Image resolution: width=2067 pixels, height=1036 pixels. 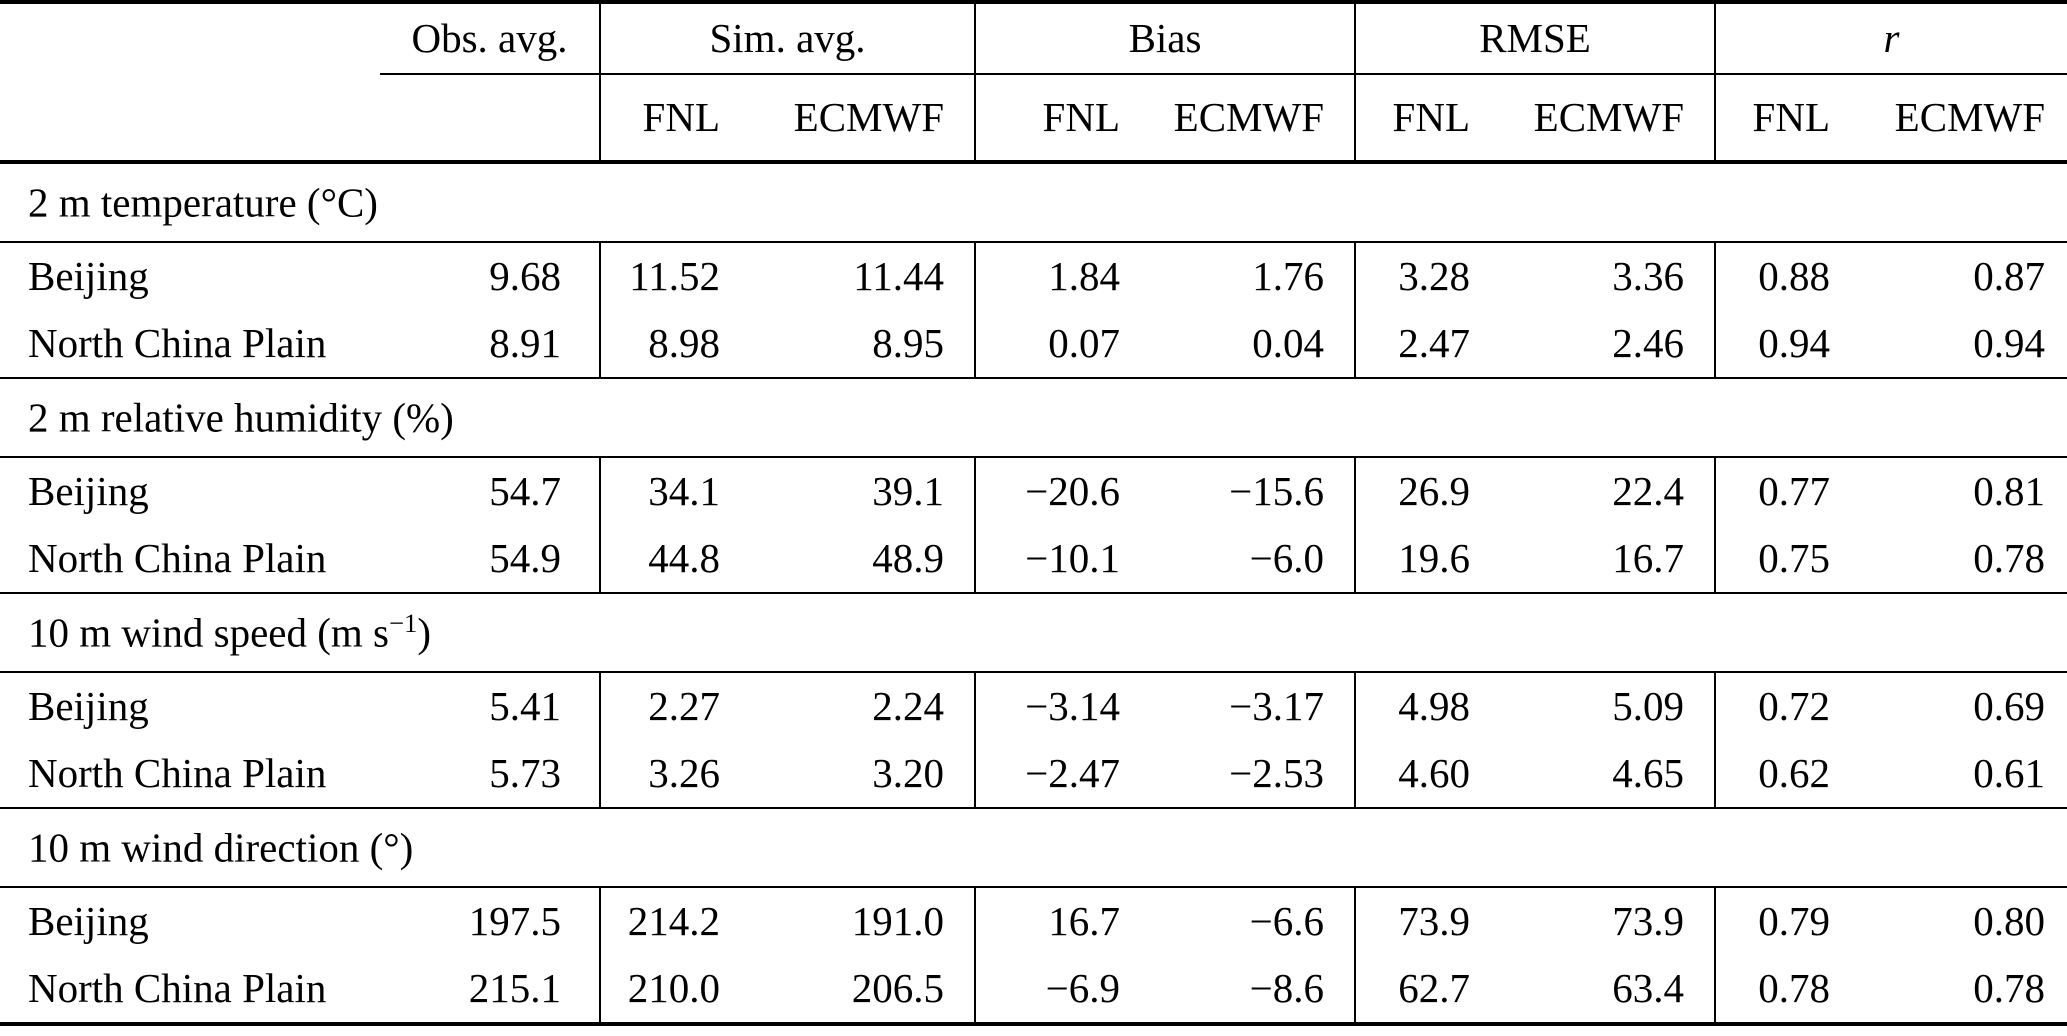 I want to click on section-title-text: 10 m wind speed (m s, so click(x=208, y=632).